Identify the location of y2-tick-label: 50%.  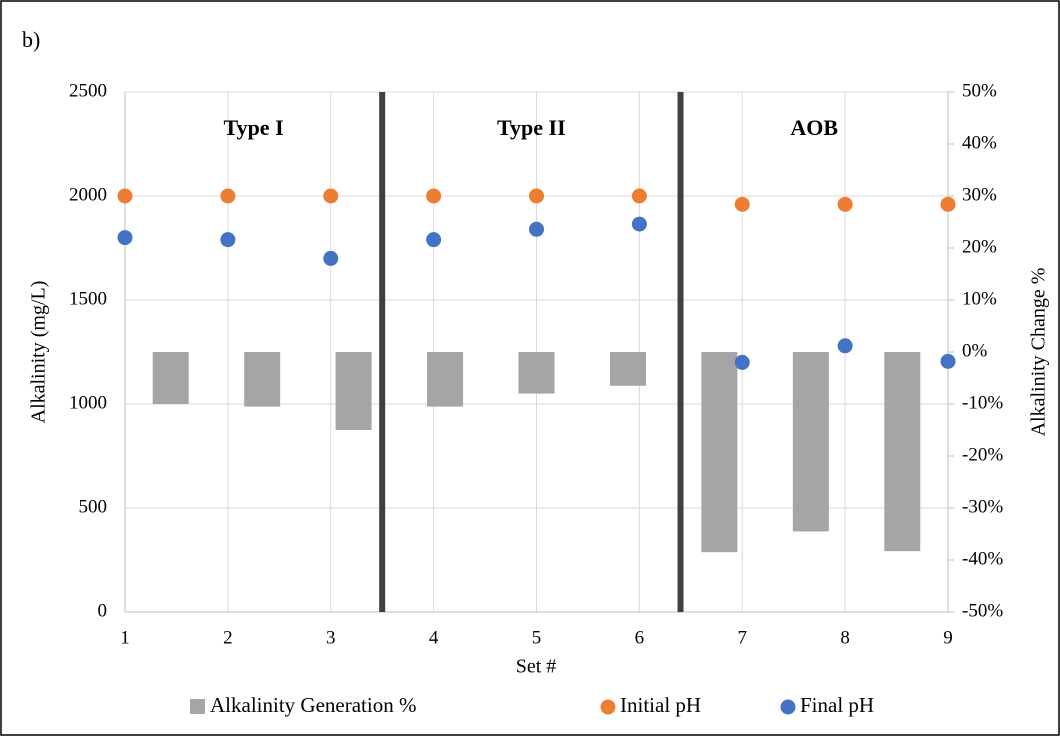
(979, 90).